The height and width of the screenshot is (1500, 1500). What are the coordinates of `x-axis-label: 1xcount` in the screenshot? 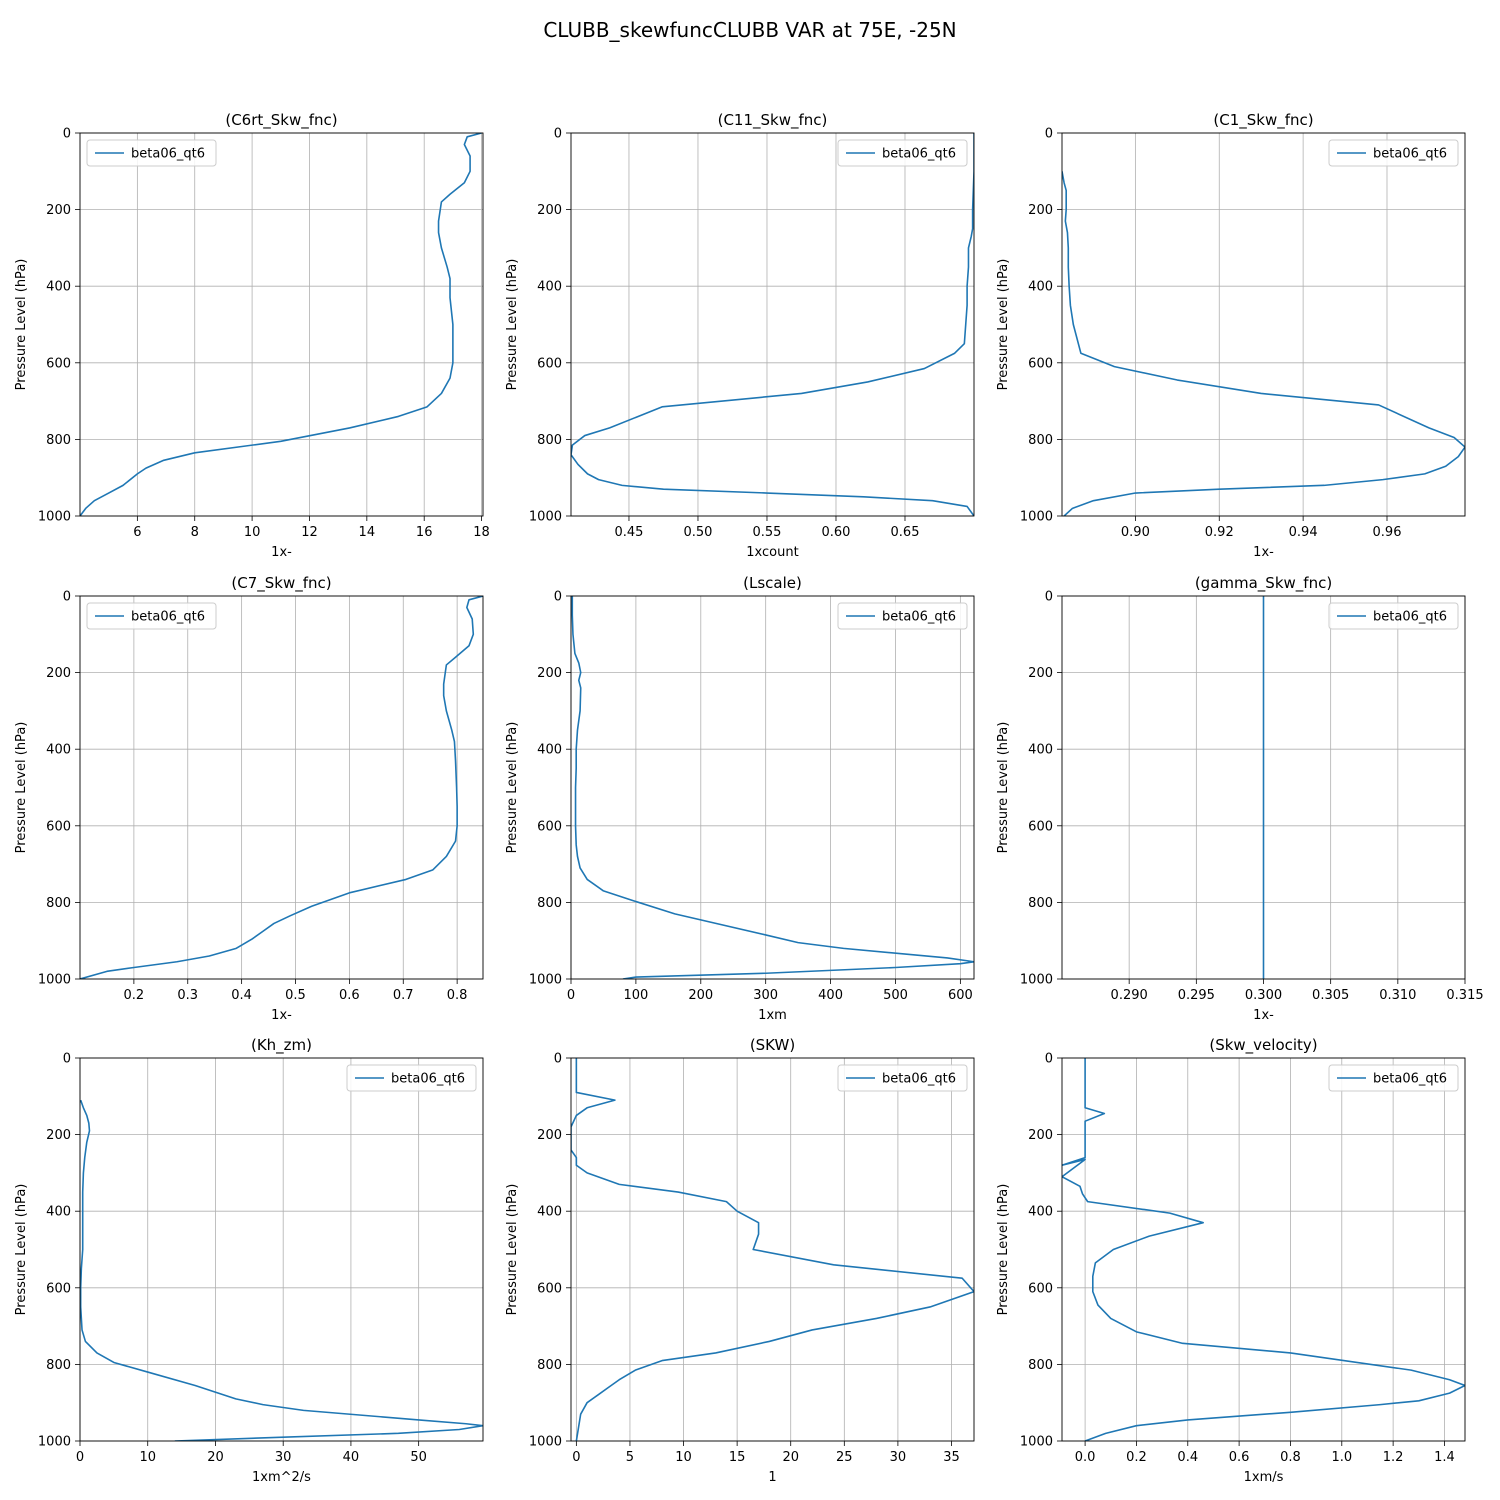 It's located at (772, 552).